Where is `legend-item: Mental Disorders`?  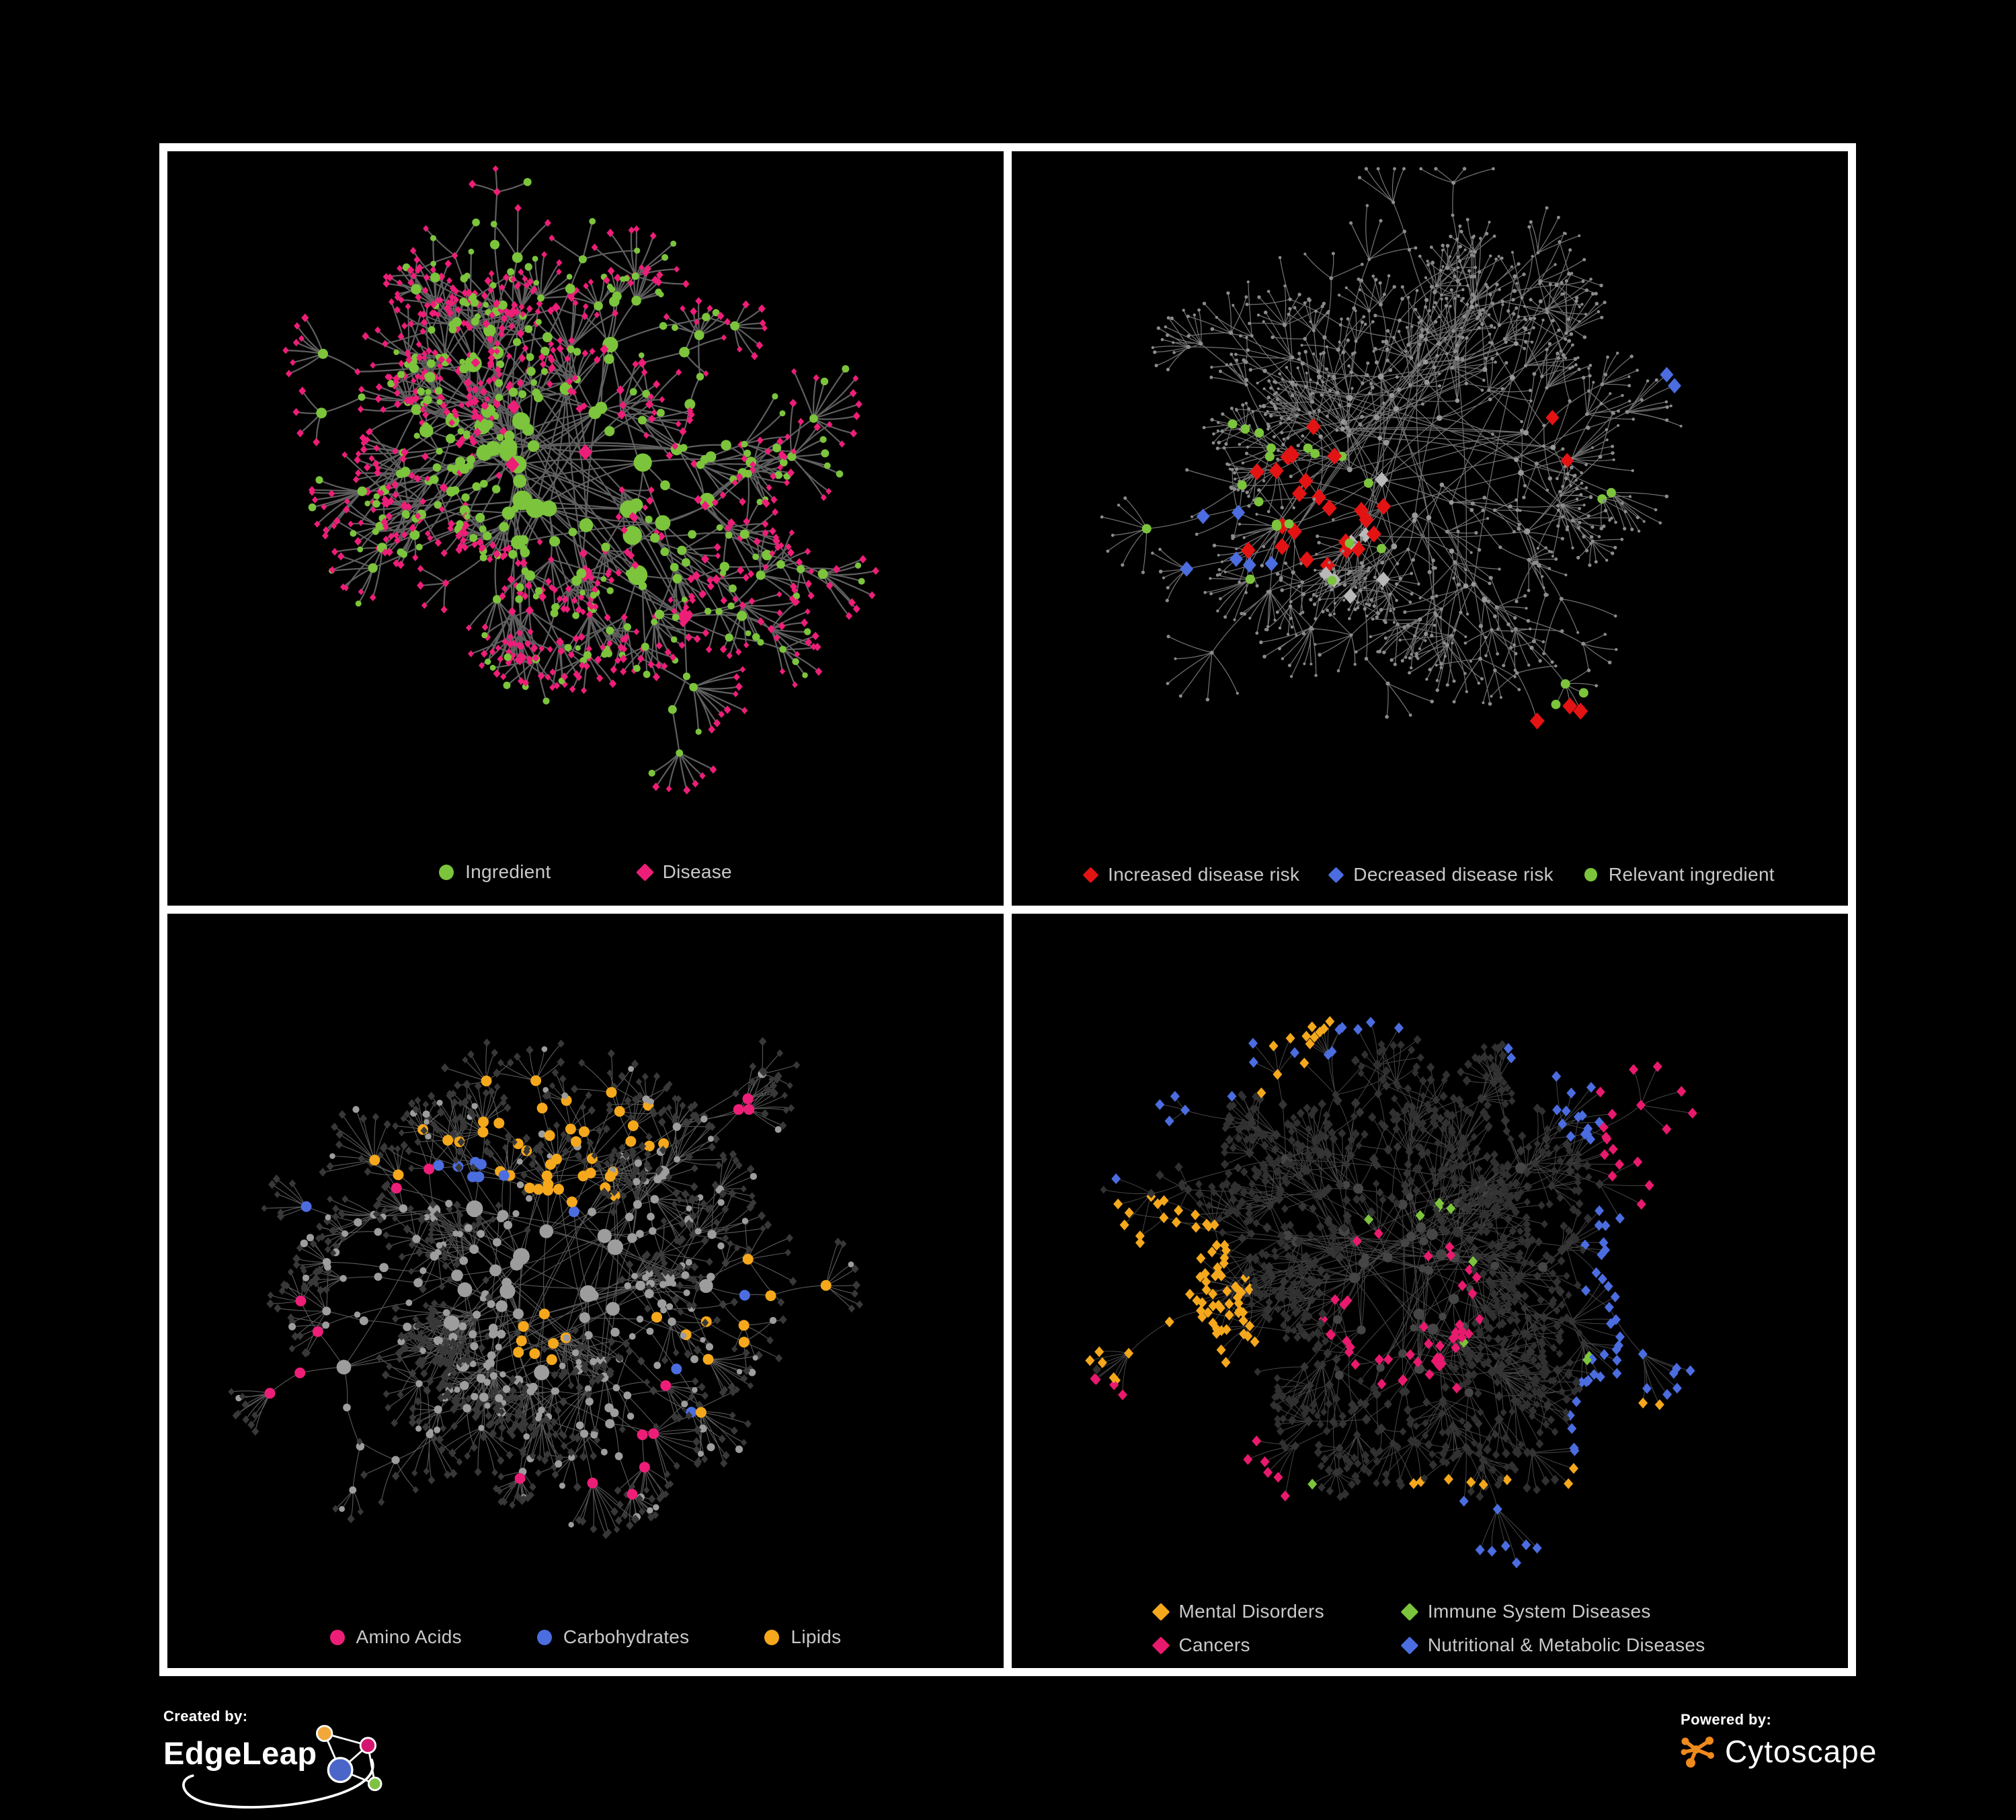
legend-item: Mental Disorders is located at coordinates (1238, 1611).